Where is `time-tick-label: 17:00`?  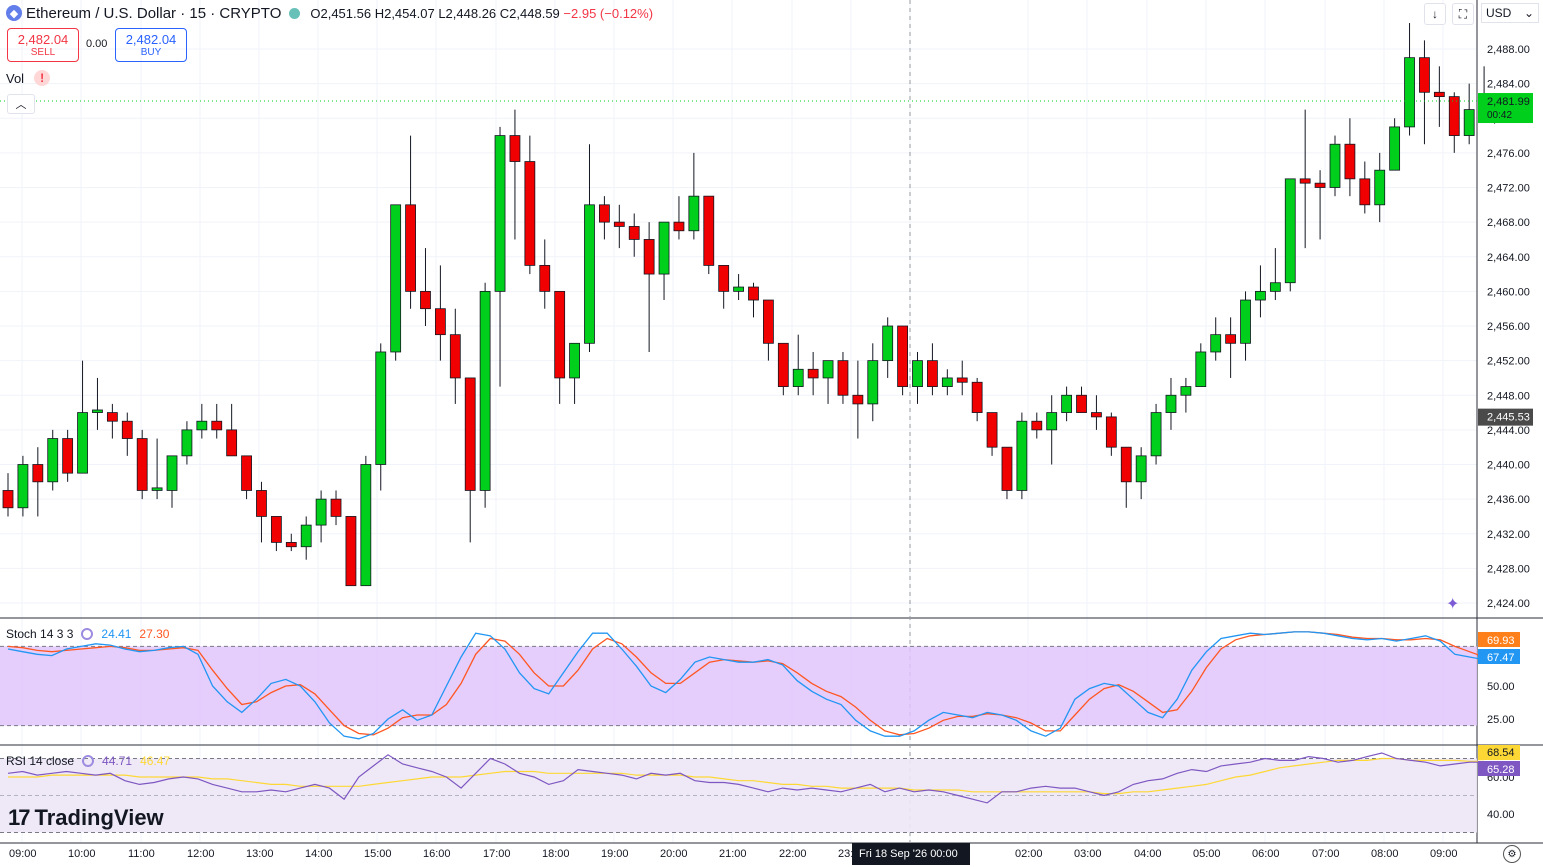 time-tick-label: 17:00 is located at coordinates (497, 854).